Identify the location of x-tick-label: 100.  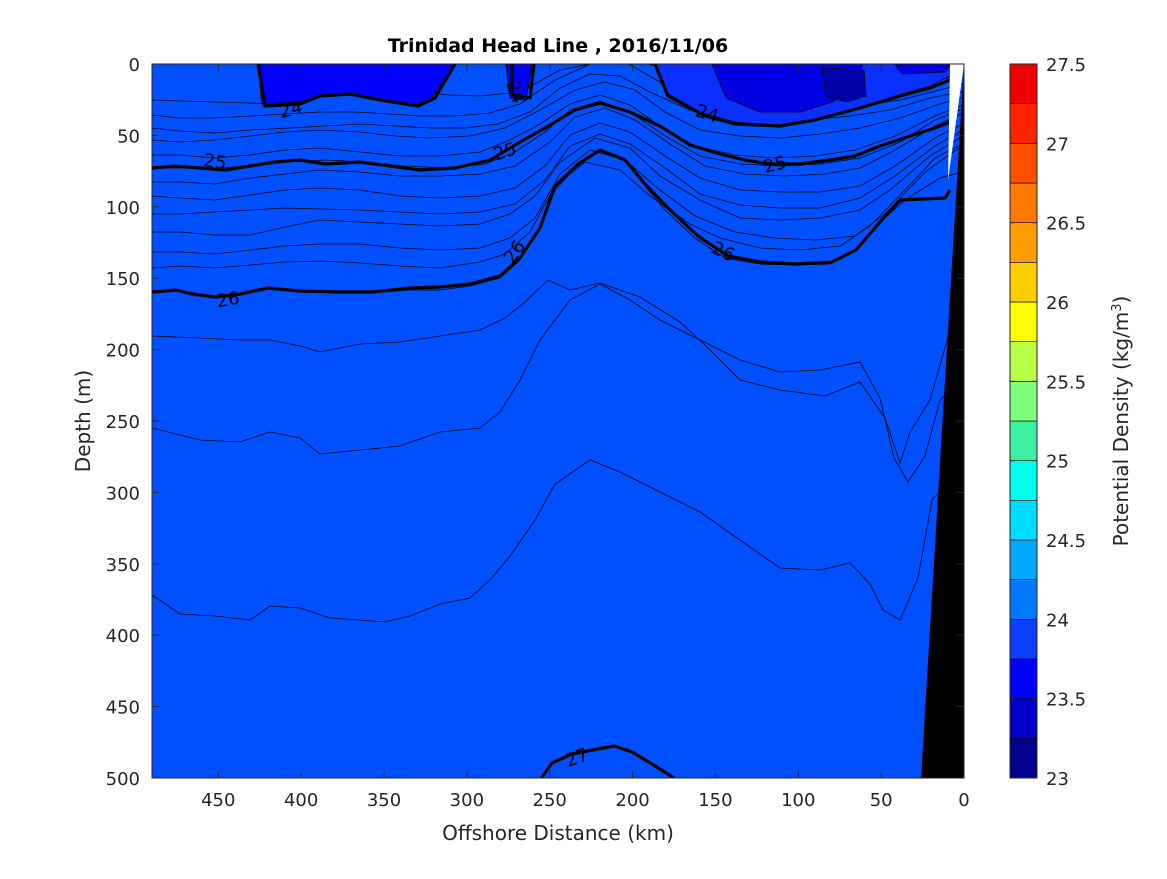
(798, 800).